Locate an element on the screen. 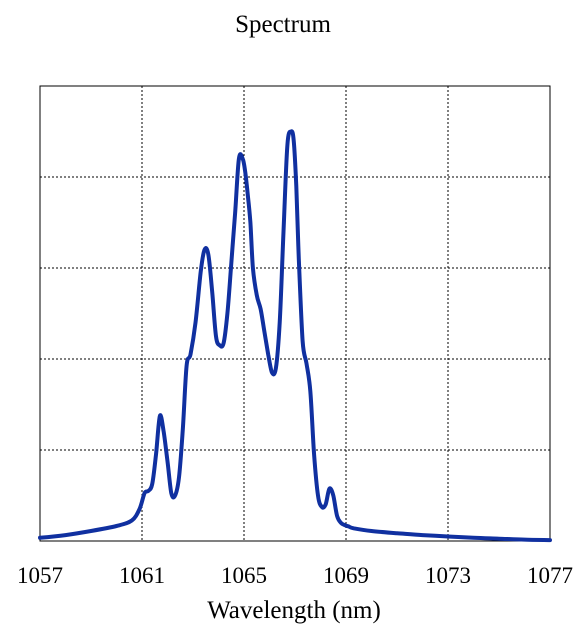 The height and width of the screenshot is (633, 577). x-tick-label: 1073 is located at coordinates (448, 575).